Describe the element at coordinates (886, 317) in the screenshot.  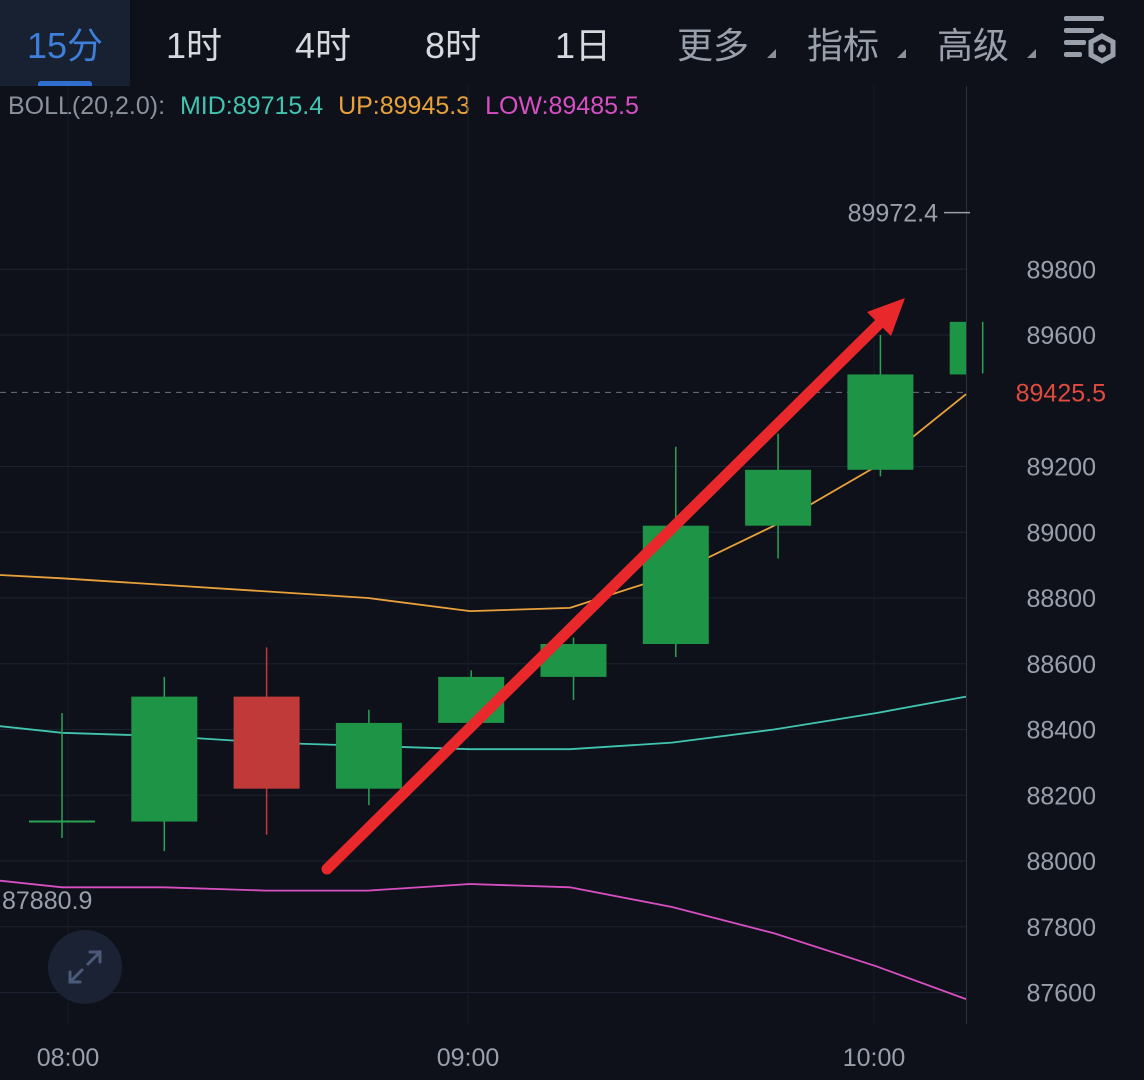
I see `uptrend-arrow-head` at that location.